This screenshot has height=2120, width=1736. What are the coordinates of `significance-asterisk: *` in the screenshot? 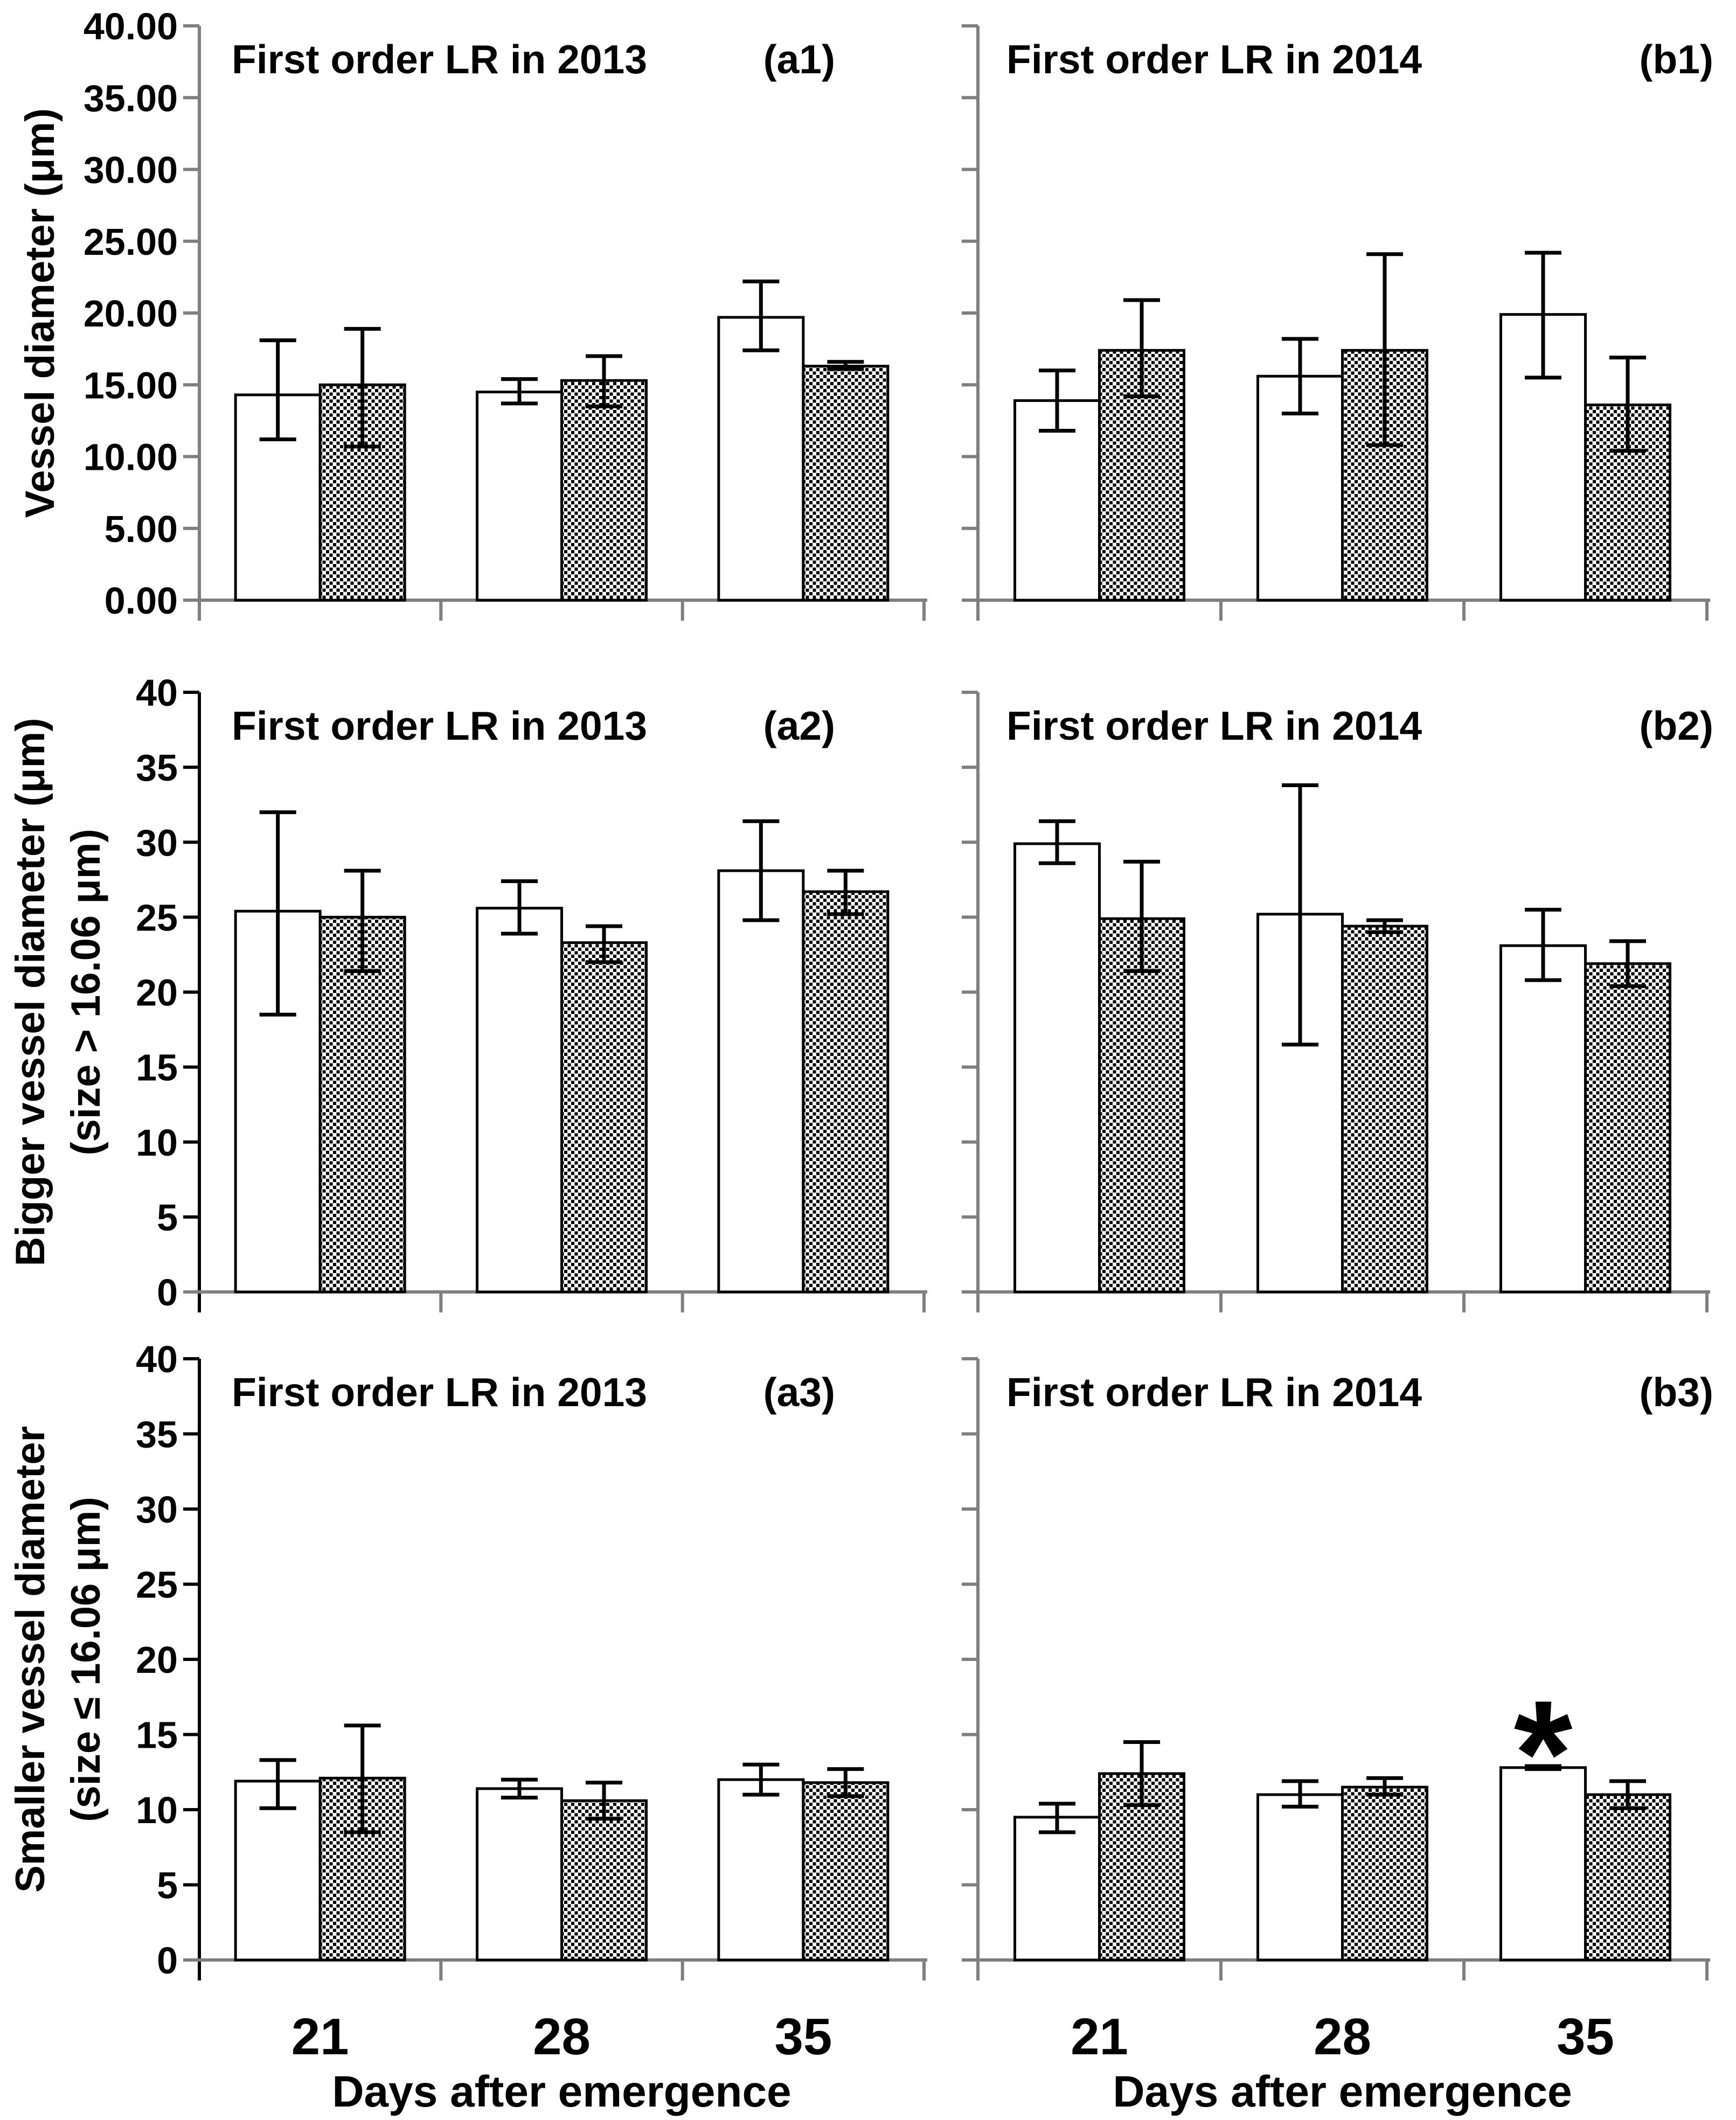 It's located at (1544, 1754).